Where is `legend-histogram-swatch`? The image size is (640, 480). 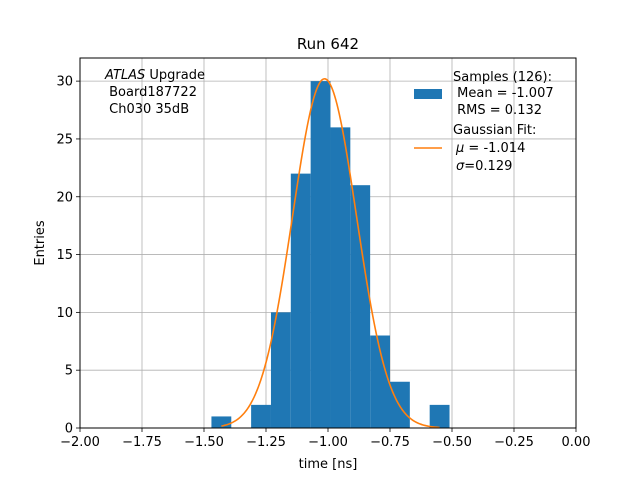
legend-histogram-swatch is located at coordinates (428, 94).